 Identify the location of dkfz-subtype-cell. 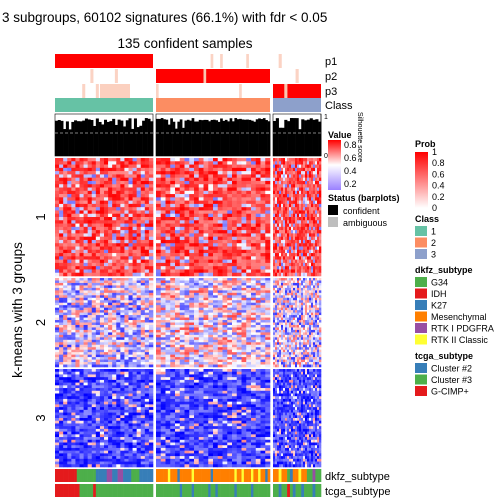
(149, 475).